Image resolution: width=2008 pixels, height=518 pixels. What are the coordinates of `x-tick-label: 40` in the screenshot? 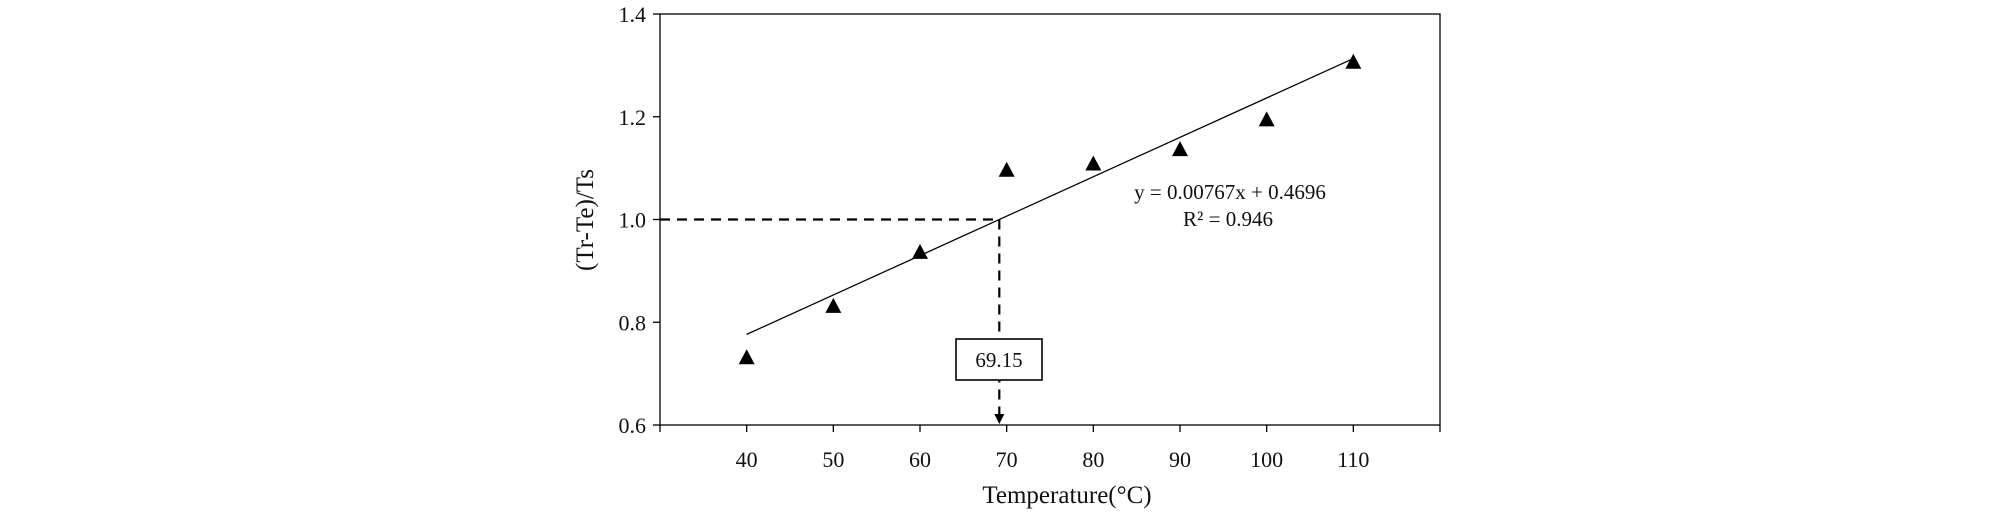 It's located at (747, 459).